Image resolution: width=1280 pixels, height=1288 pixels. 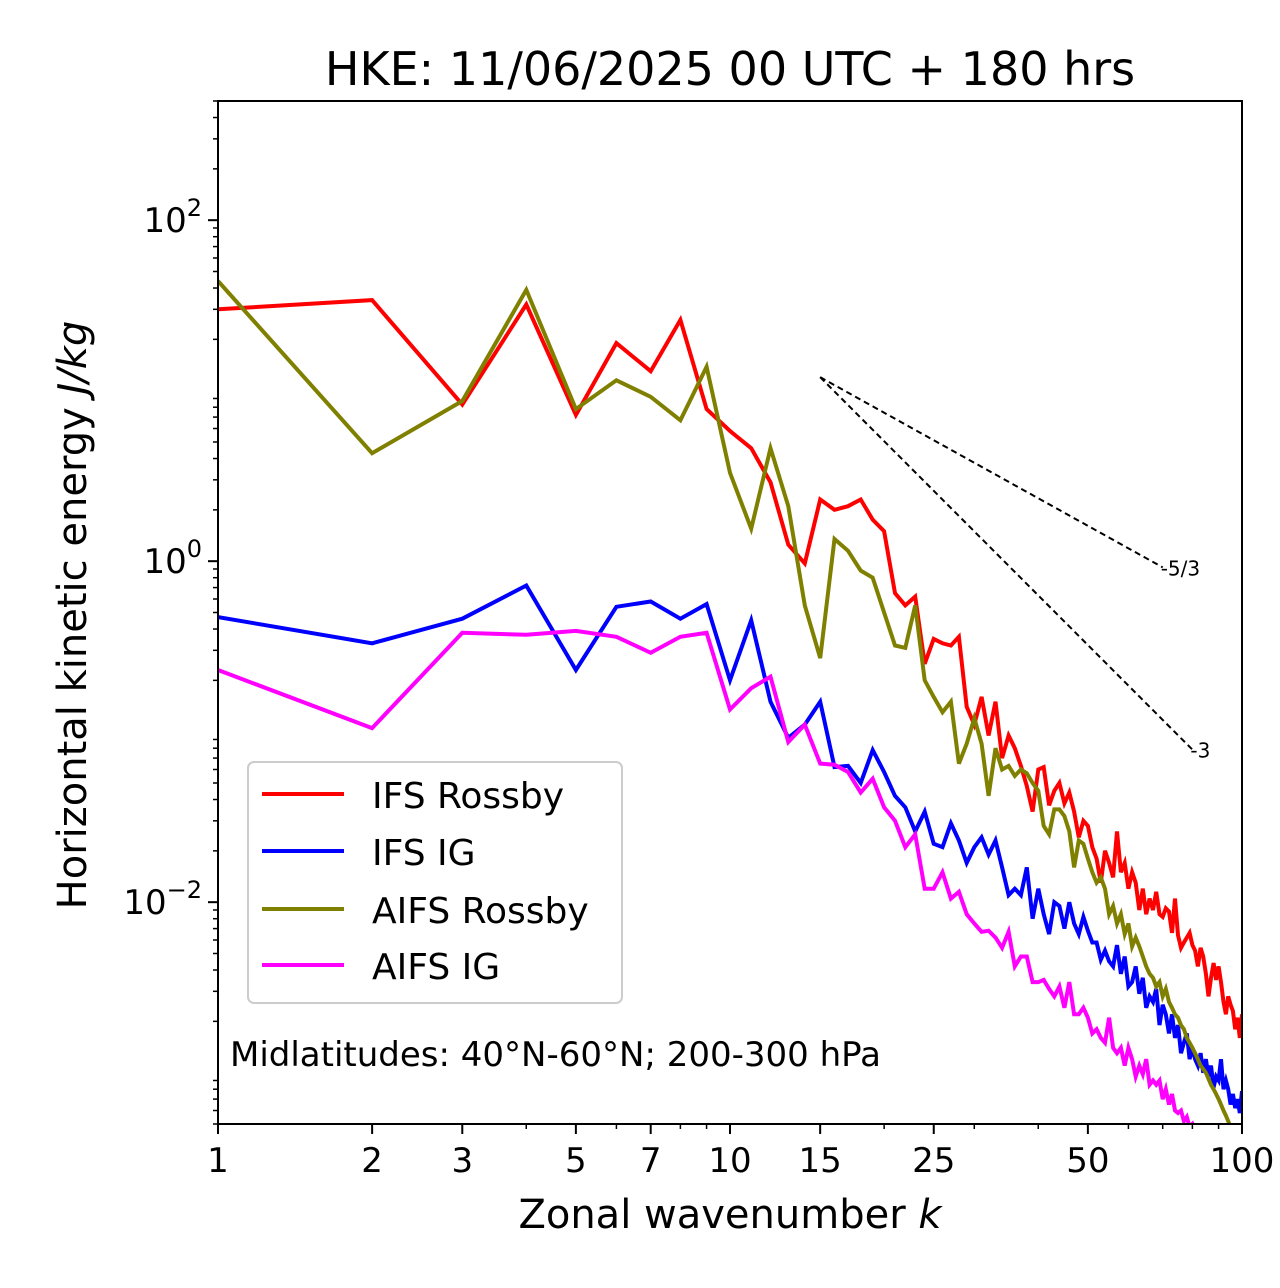 I want to click on y-tick-label: 10², so click(x=172, y=217).